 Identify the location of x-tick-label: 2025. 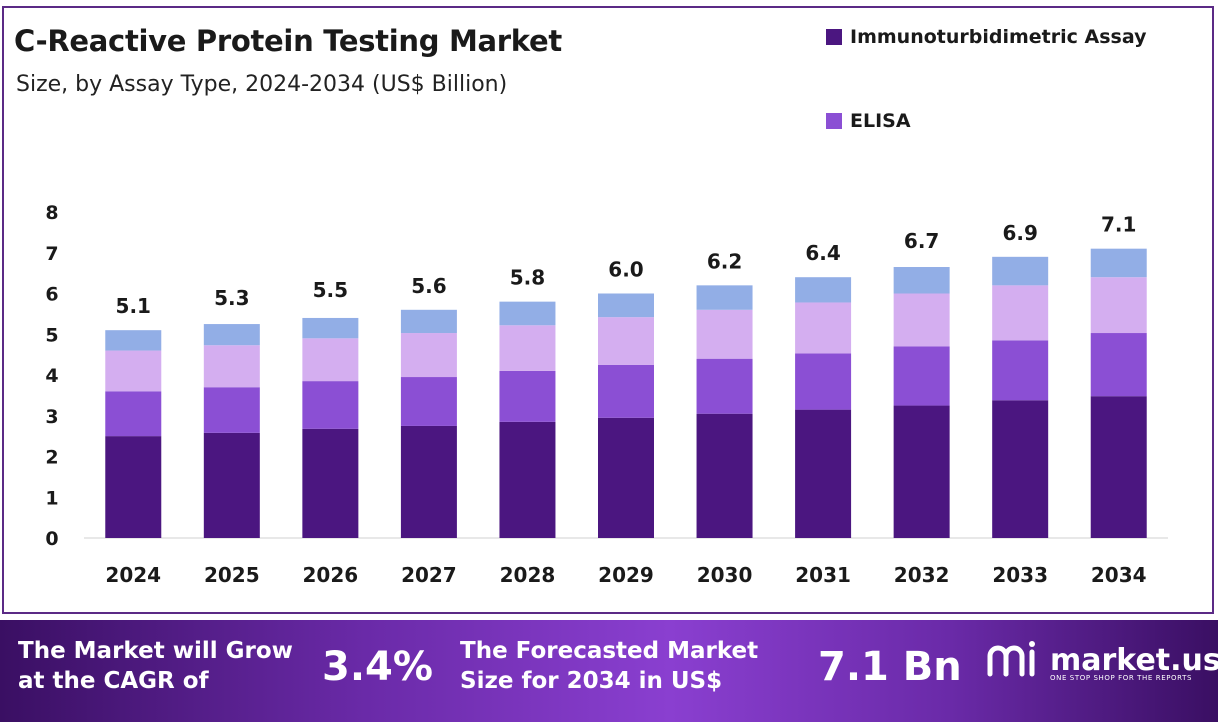
(232, 575).